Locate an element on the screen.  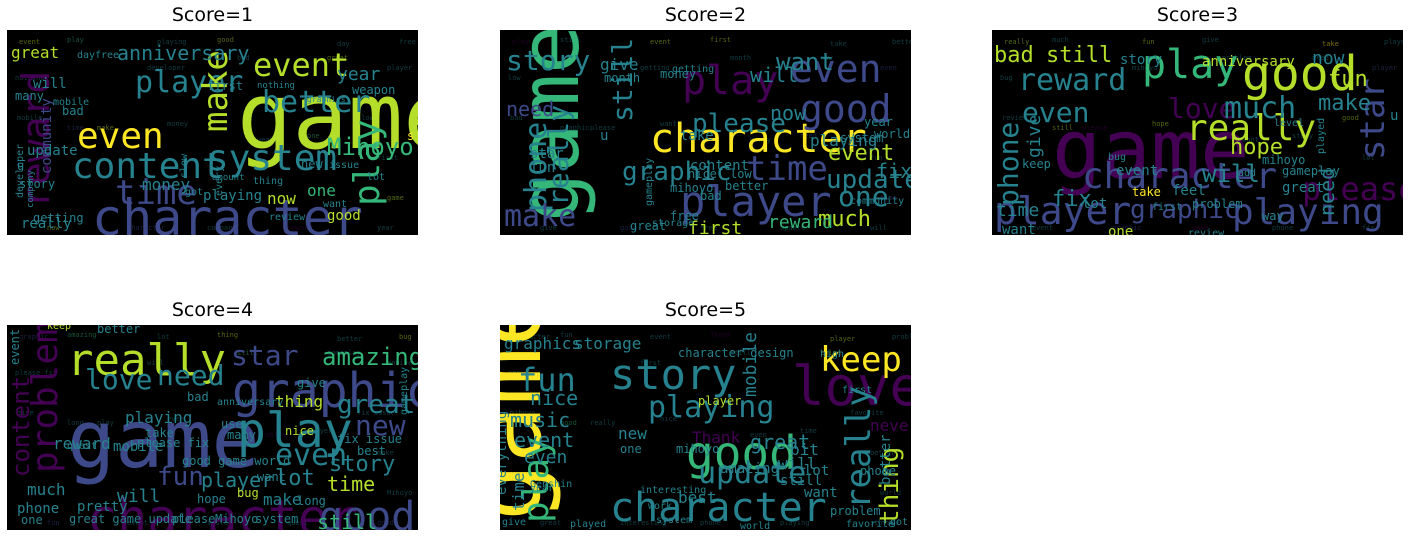
filler-word: reward is located at coordinates (299, 228).